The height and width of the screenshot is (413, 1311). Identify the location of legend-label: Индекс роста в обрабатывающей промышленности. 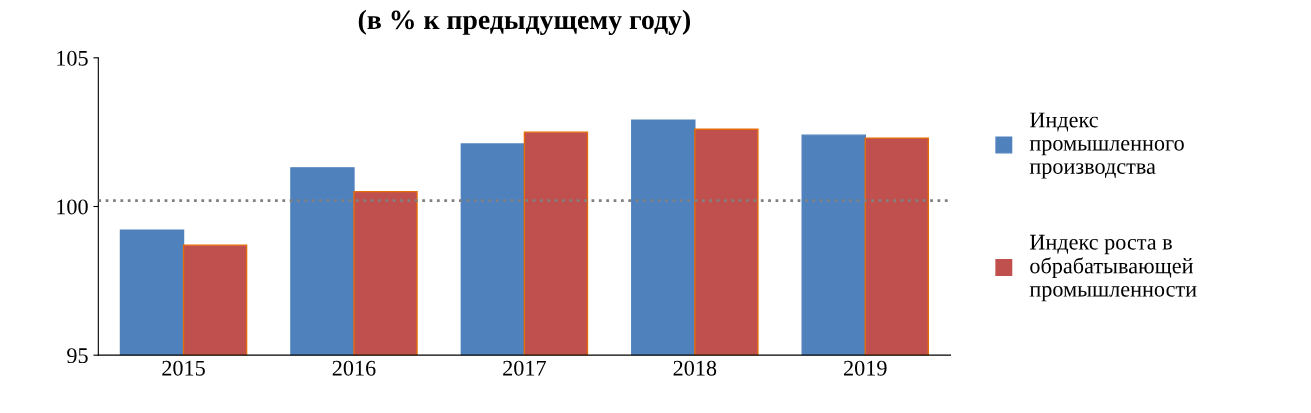
(1113, 268).